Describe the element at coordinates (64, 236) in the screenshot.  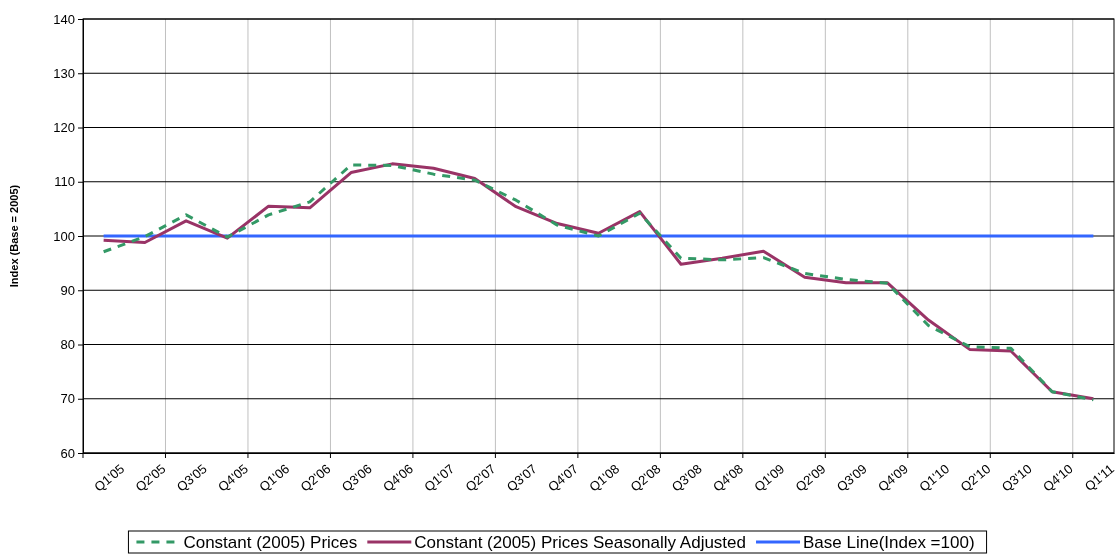
I see `y-tick-label: 100` at that location.